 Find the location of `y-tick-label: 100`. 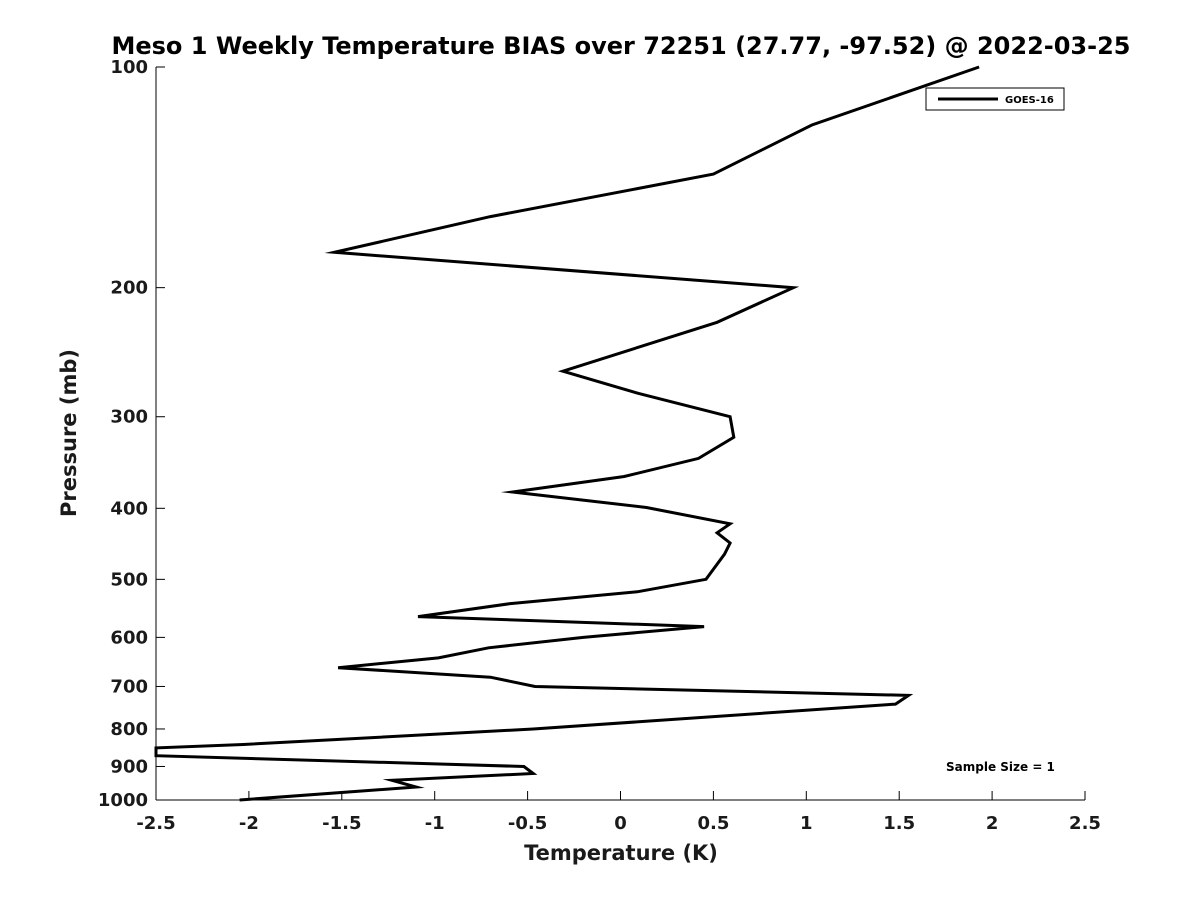

y-tick-label: 100 is located at coordinates (129, 67).